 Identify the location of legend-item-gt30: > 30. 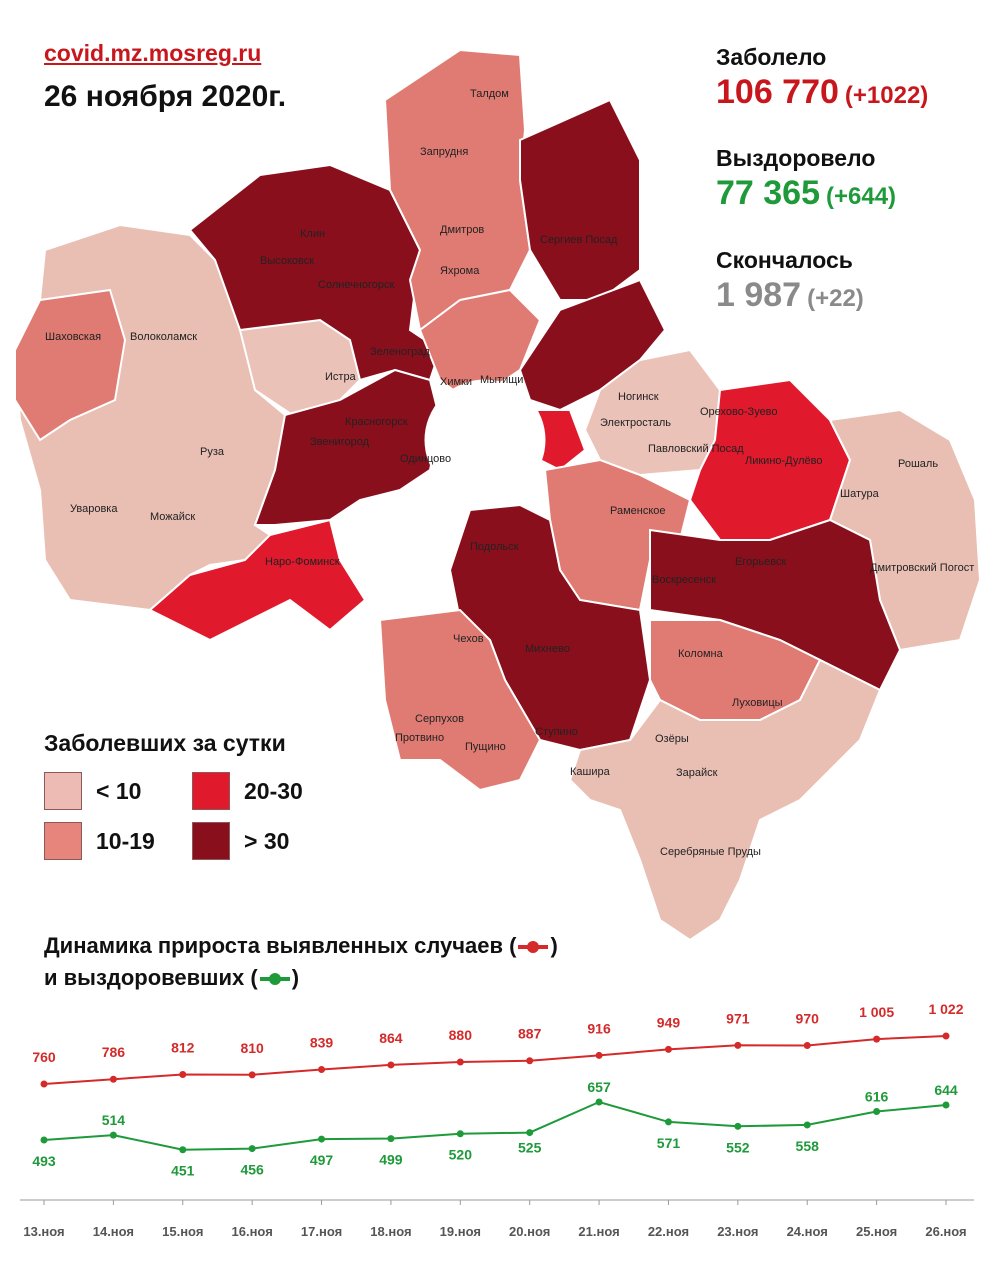
(240, 841).